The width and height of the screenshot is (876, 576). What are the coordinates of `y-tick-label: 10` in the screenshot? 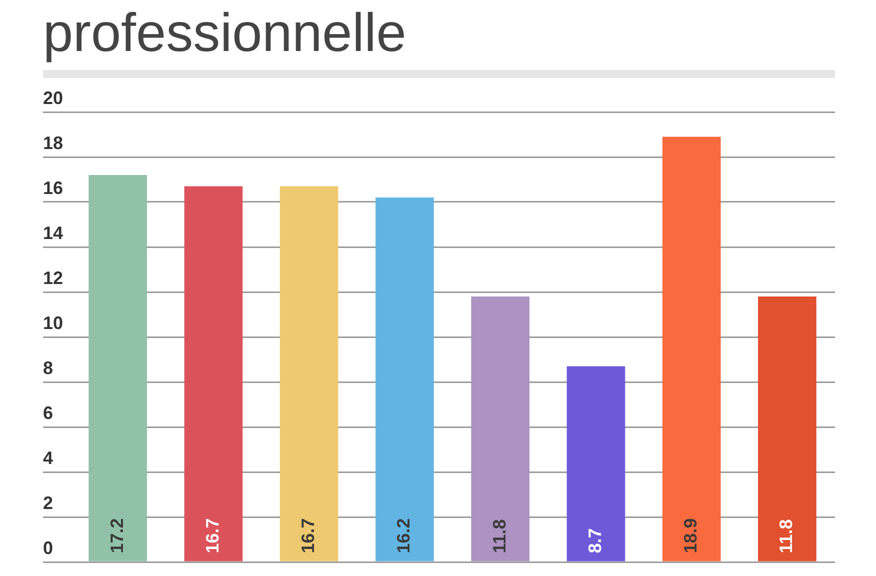 It's located at (53, 322).